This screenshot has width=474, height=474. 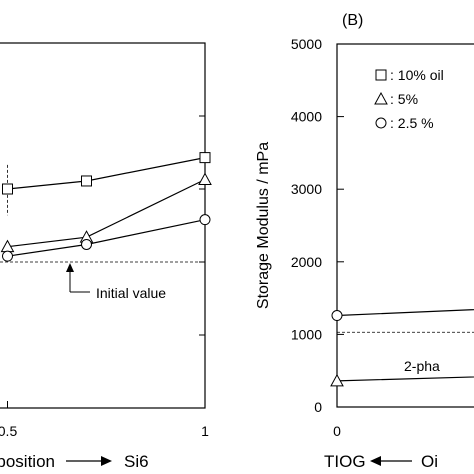 I want to click on x-axis-label-left: TIOG, so click(x=345, y=461).